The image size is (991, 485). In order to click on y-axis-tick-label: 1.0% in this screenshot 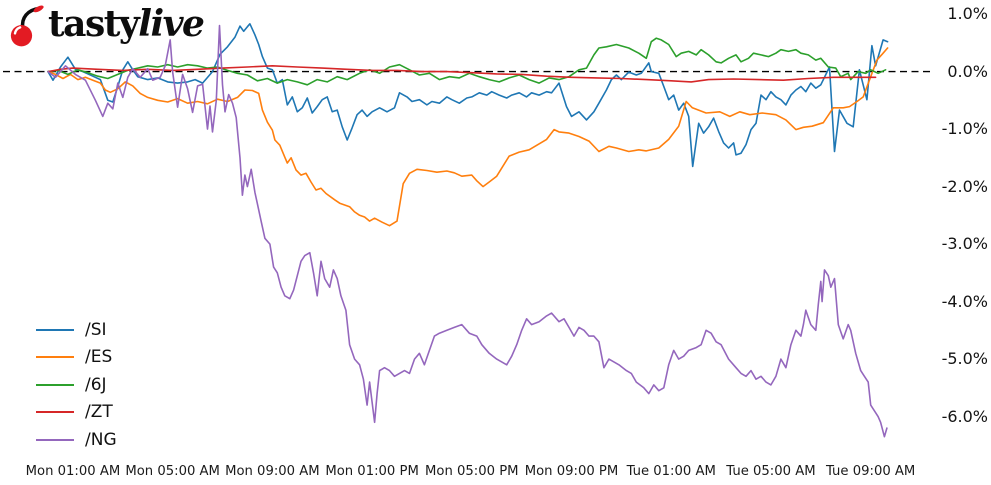, I will do `click(967, 14)`.